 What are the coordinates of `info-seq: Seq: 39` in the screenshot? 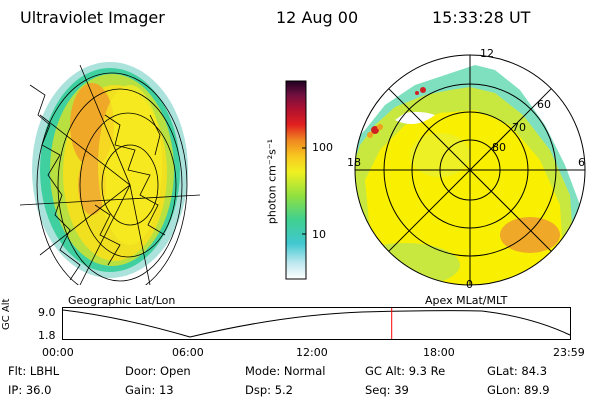 It's located at (387, 390).